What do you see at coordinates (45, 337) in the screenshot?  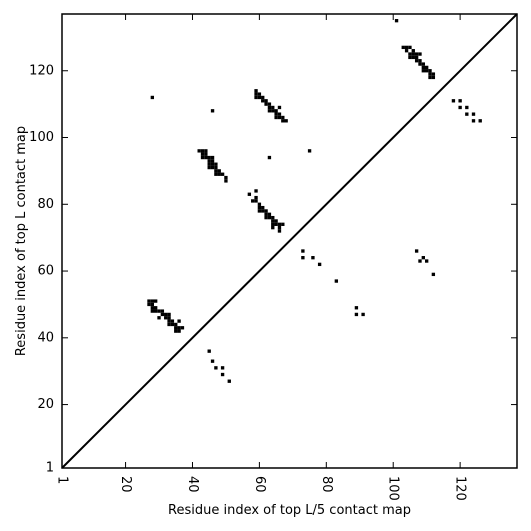 I see `y-tick-label: 40` at bounding box center [45, 337].